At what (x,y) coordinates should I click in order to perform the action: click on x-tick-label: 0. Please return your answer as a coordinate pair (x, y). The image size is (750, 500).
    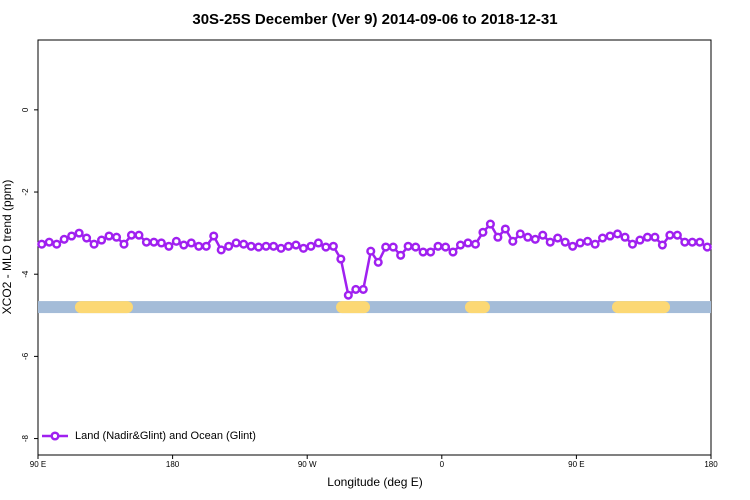
    Looking at the image, I should click on (442, 464).